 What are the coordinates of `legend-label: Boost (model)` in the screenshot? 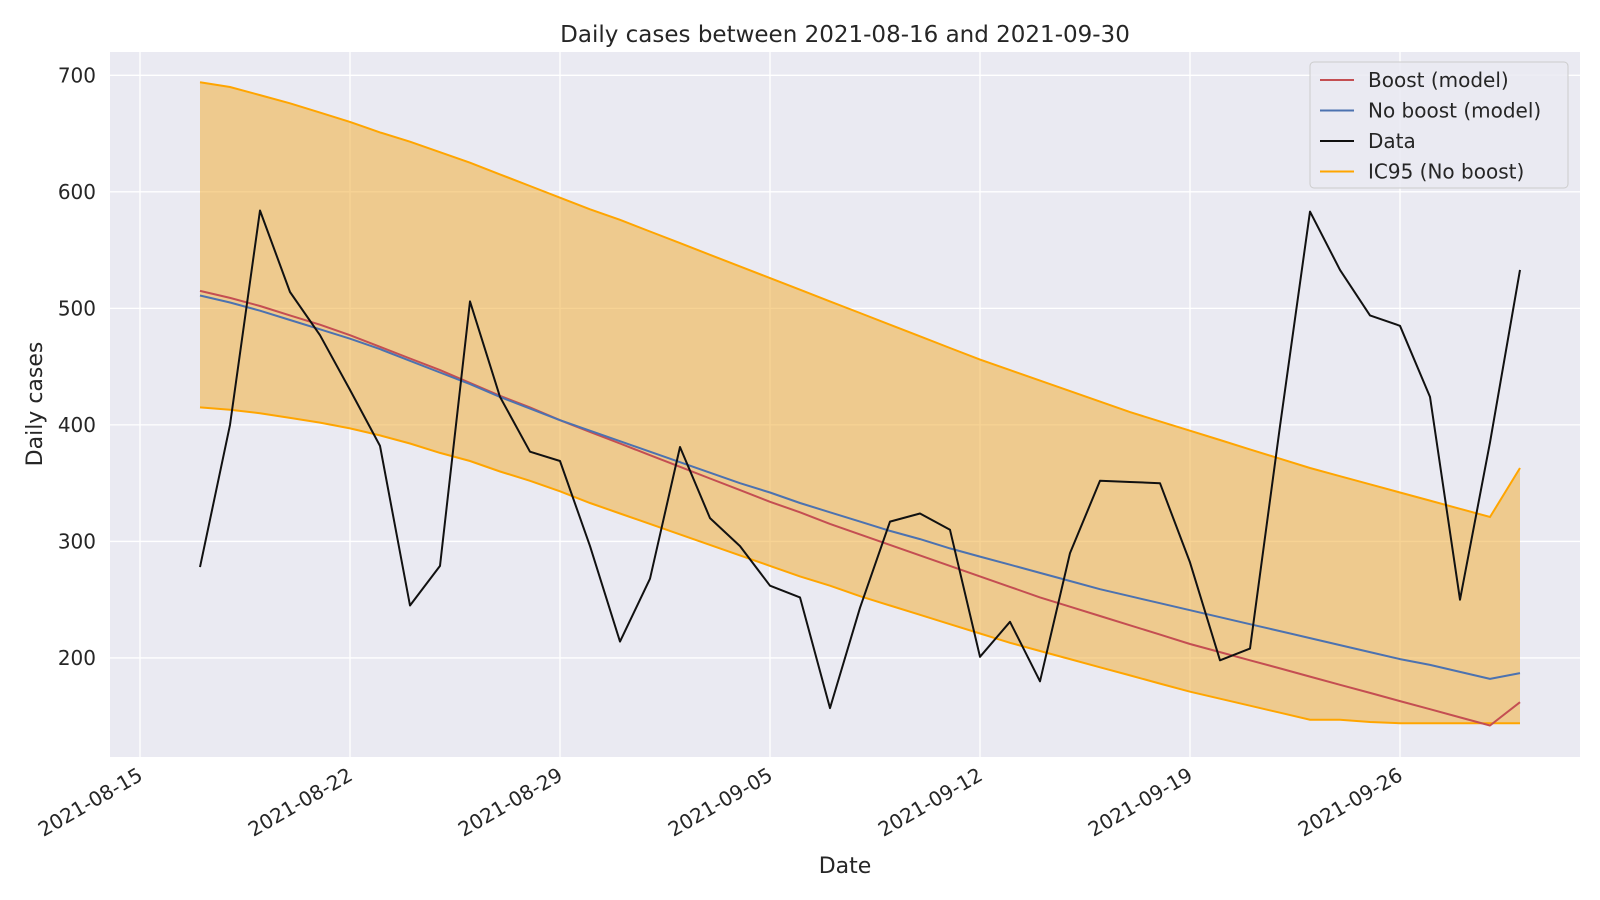 It's located at (1438, 80).